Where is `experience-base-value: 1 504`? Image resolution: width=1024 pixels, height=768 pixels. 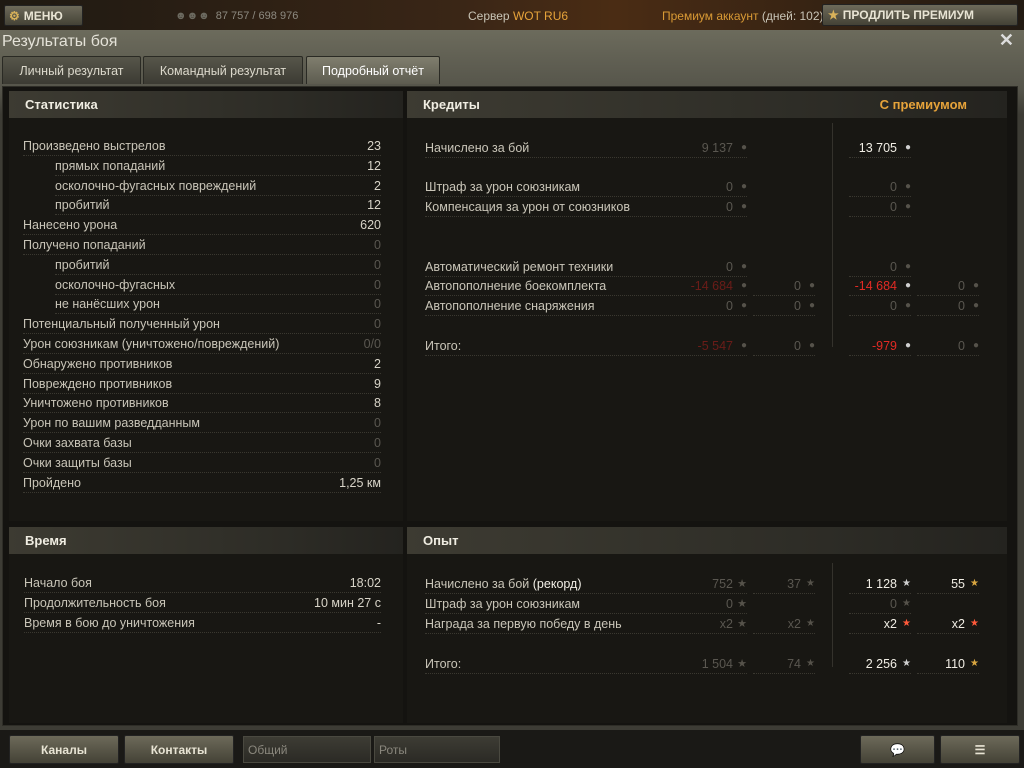
experience-base-value: 1 504 is located at coordinates (717, 664).